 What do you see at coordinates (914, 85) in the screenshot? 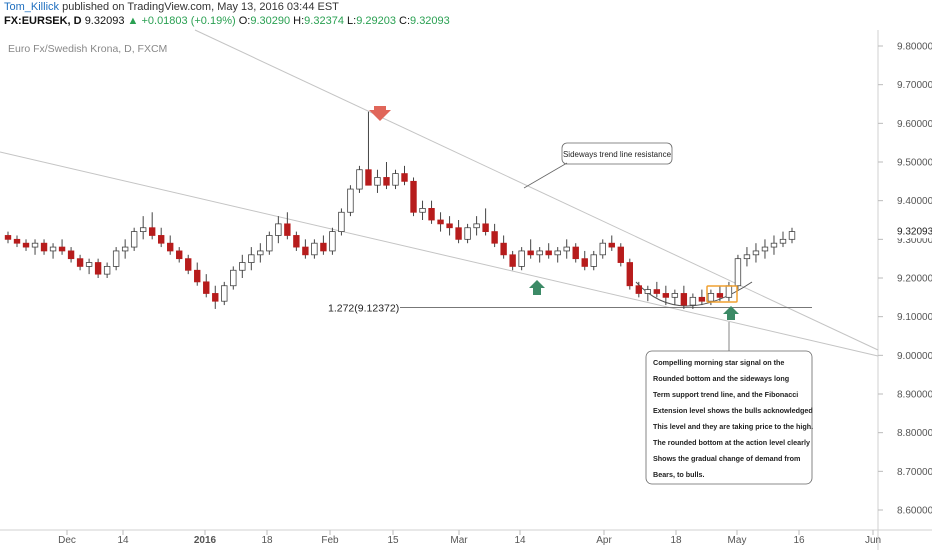
I see `y-tick-label: 9.70000` at bounding box center [914, 85].